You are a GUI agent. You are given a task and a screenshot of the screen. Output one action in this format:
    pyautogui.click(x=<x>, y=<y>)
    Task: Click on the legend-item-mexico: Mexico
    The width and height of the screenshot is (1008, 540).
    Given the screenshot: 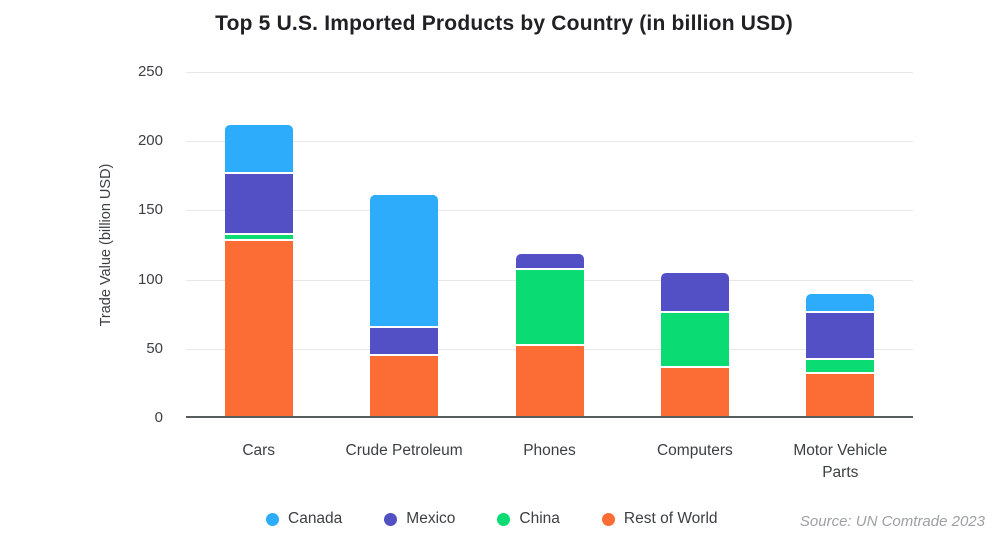 What is the action you would take?
    pyautogui.click(x=419, y=519)
    